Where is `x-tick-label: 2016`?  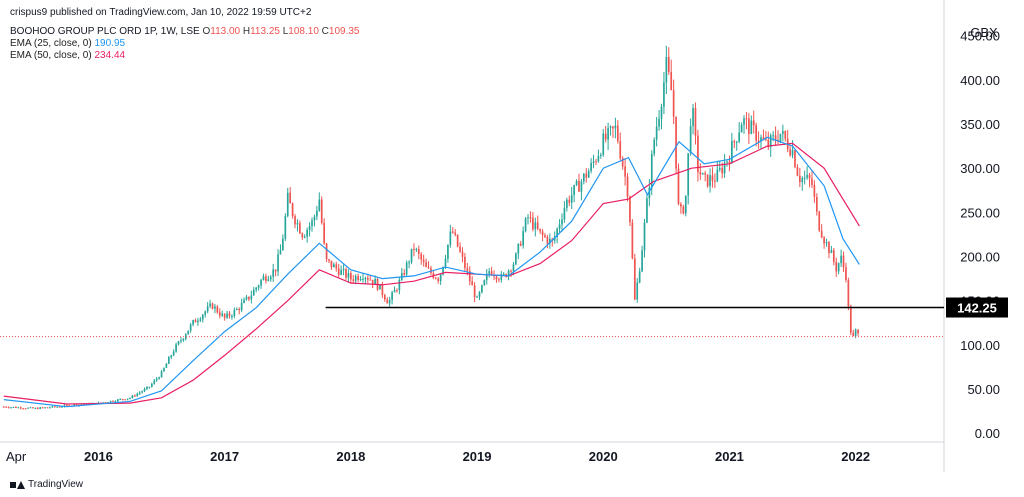 x-tick-label: 2016 is located at coordinates (98, 456).